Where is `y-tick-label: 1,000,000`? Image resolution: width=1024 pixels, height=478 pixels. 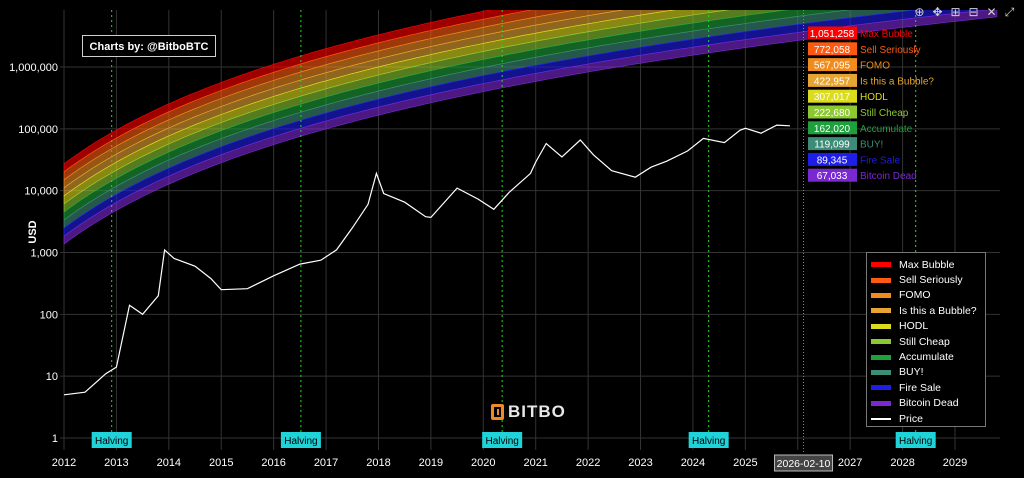 y-tick-label: 1,000,000 is located at coordinates (33, 68).